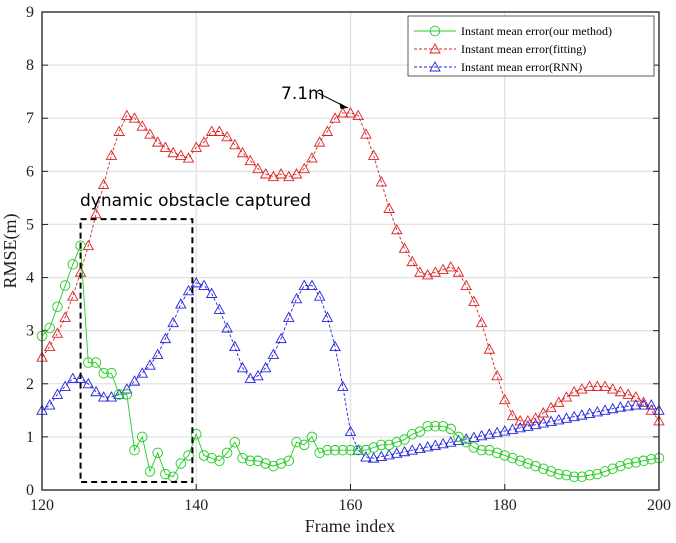  What do you see at coordinates (10, 250) in the screenshot?
I see `y-axis-label: RMSE(m)` at bounding box center [10, 250].